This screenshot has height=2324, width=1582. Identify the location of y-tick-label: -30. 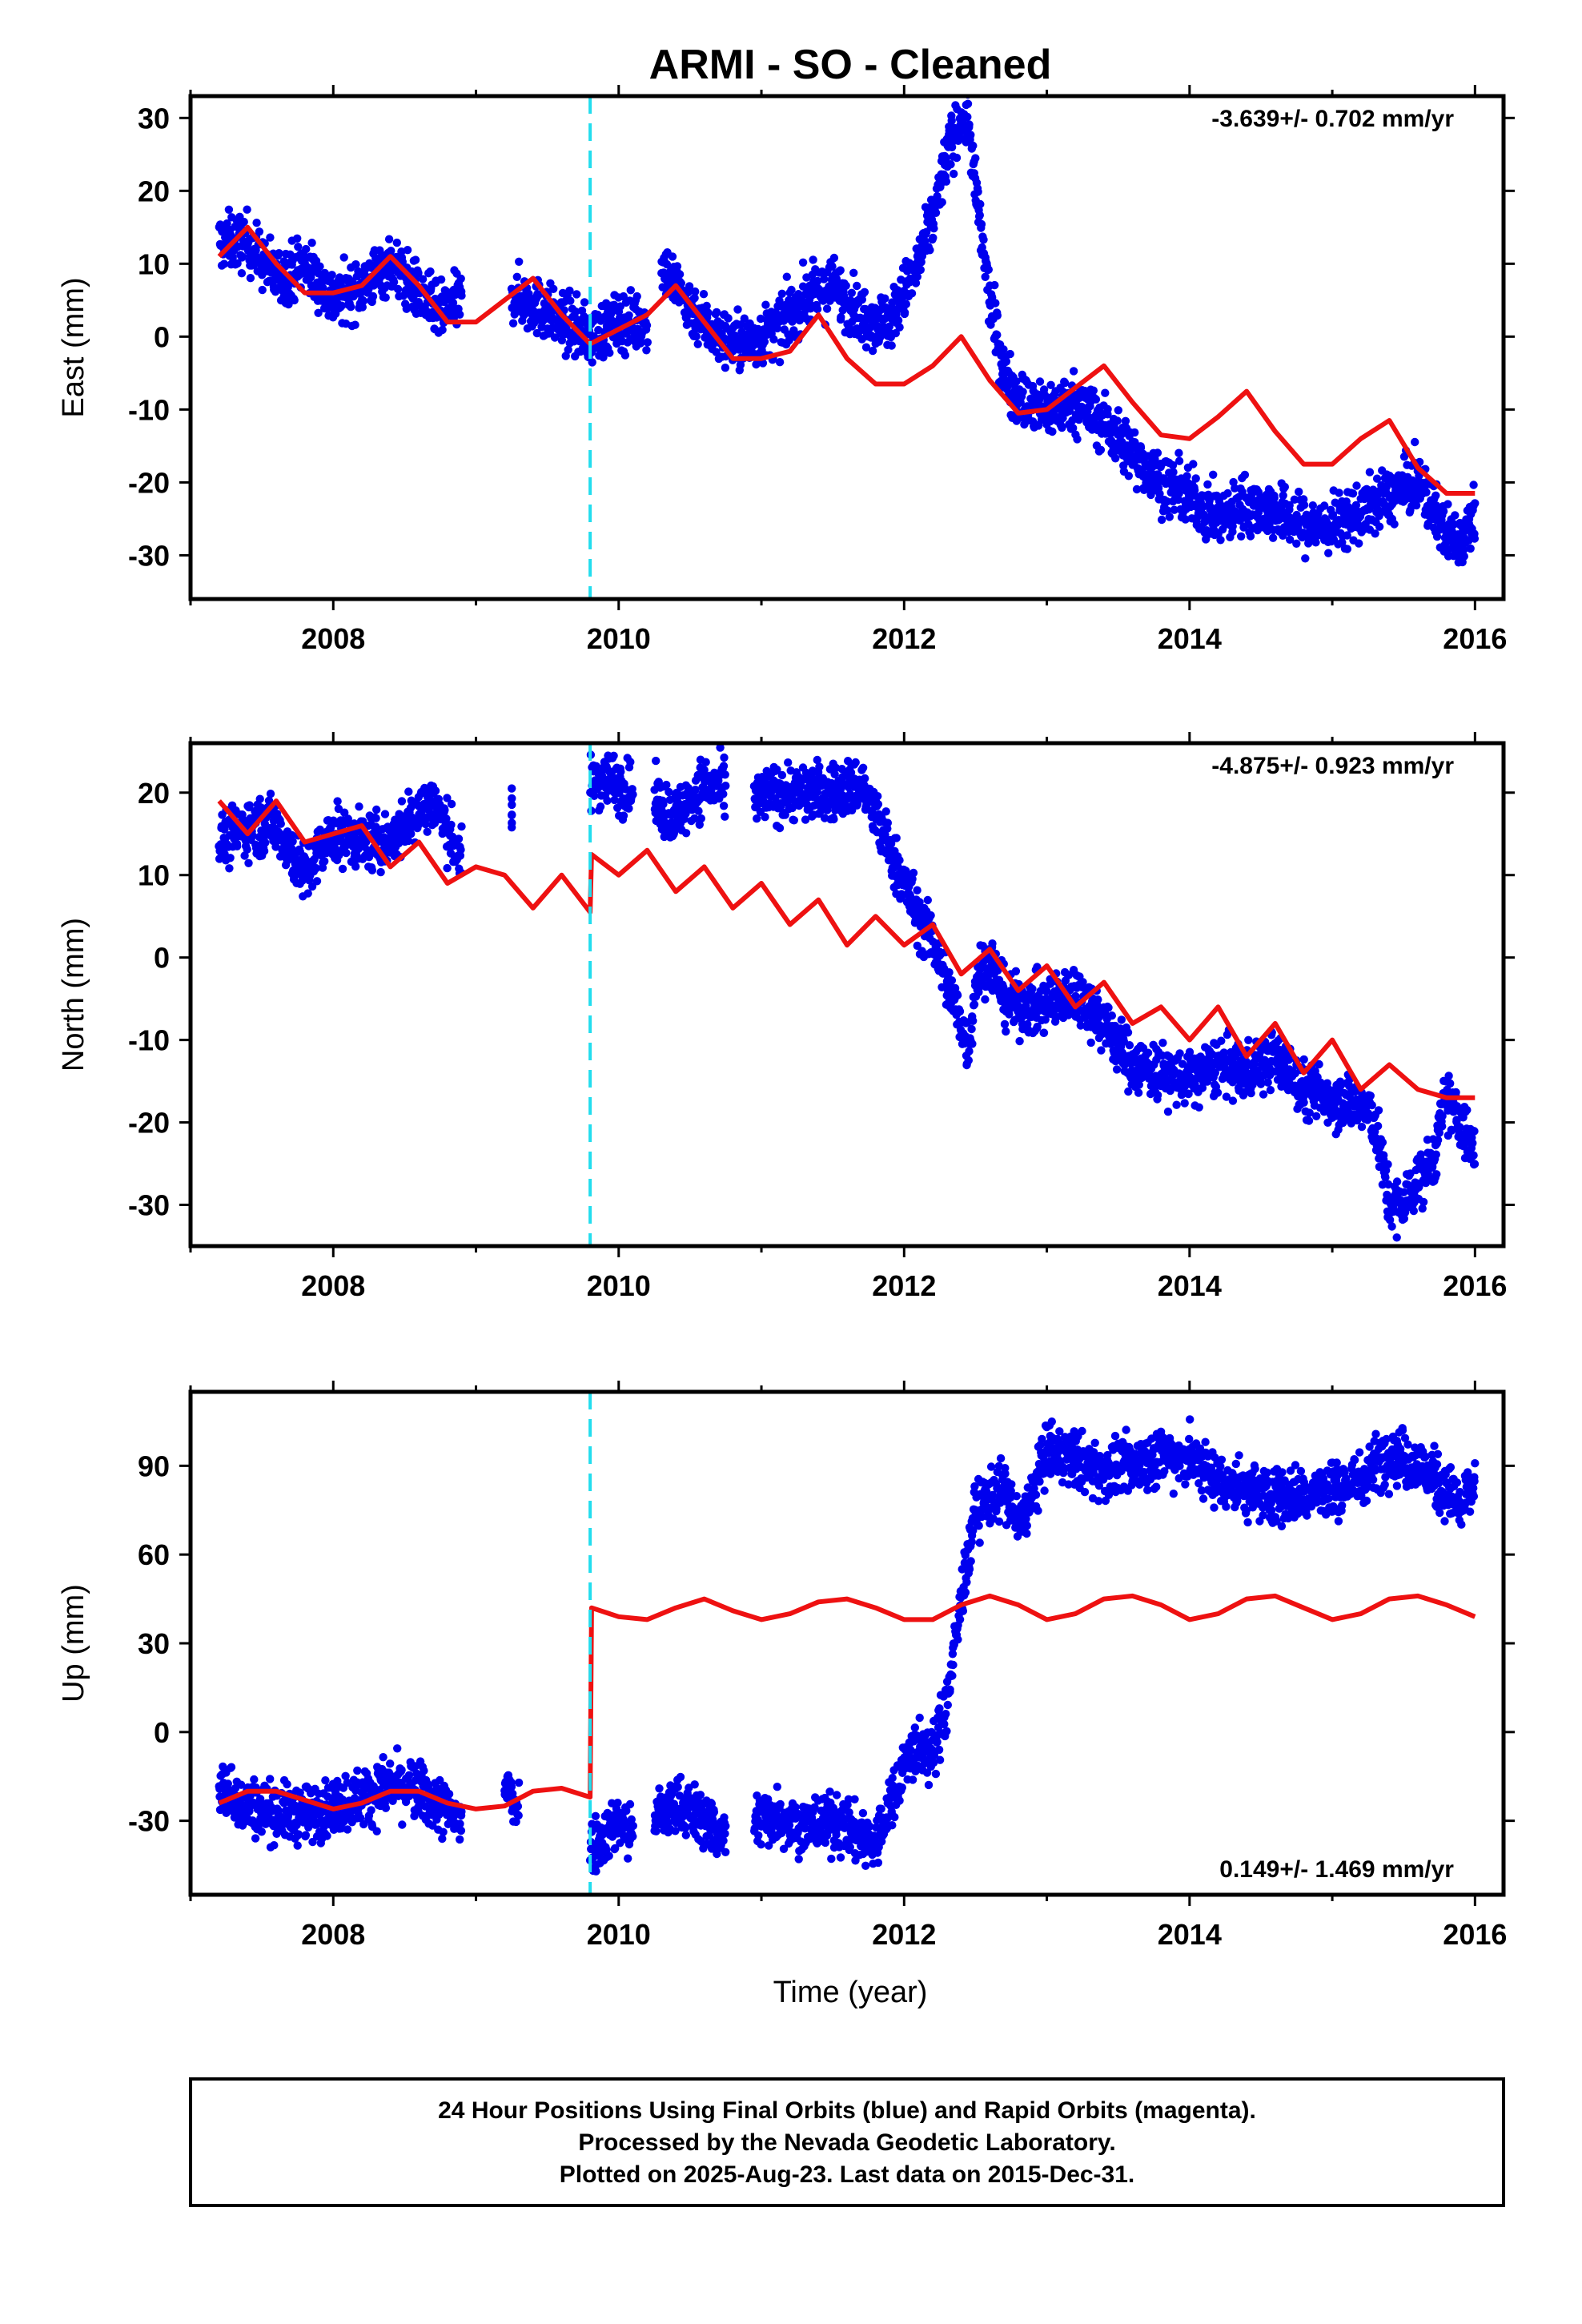
(149, 555).